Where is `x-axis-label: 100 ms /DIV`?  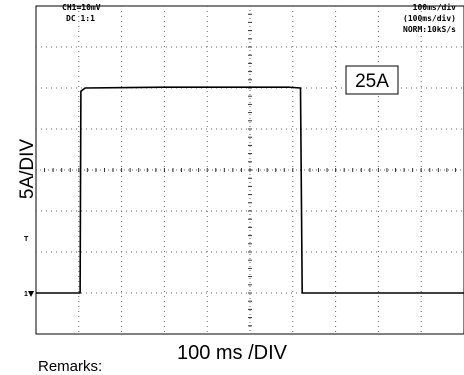 x-axis-label: 100 ms /DIV is located at coordinates (232, 353).